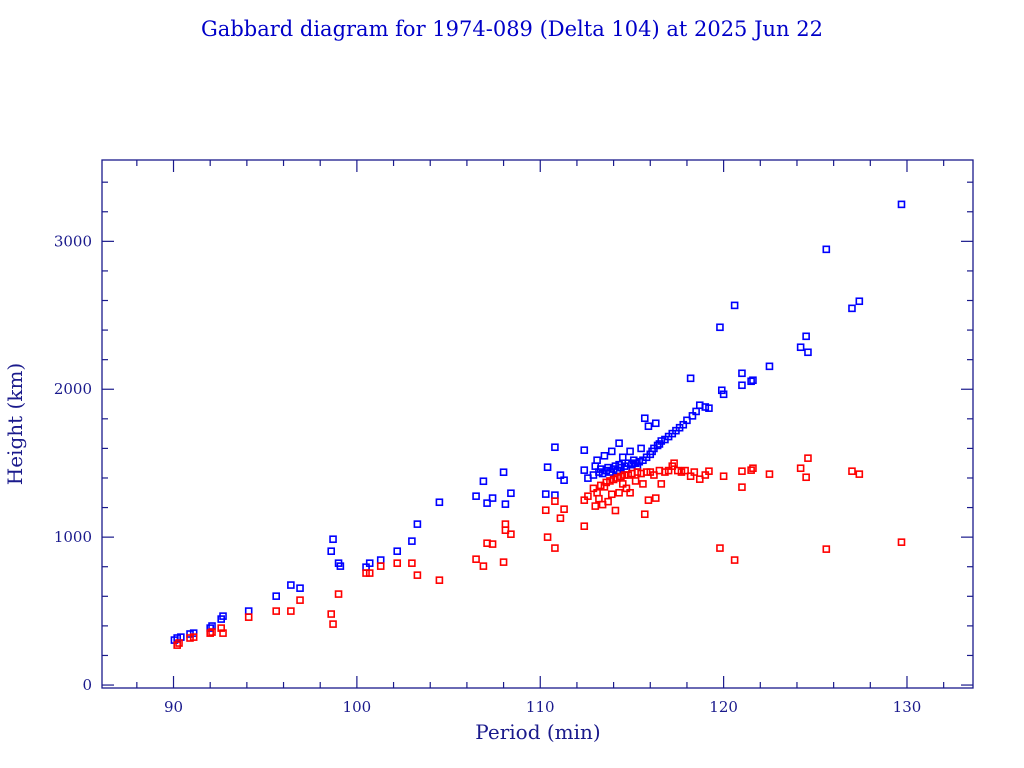 Image resolution: width=1024 pixels, height=768 pixels. What do you see at coordinates (73, 463) in the screenshot?
I see `y-tick-labels: 0 1000 2000 3000` at bounding box center [73, 463].